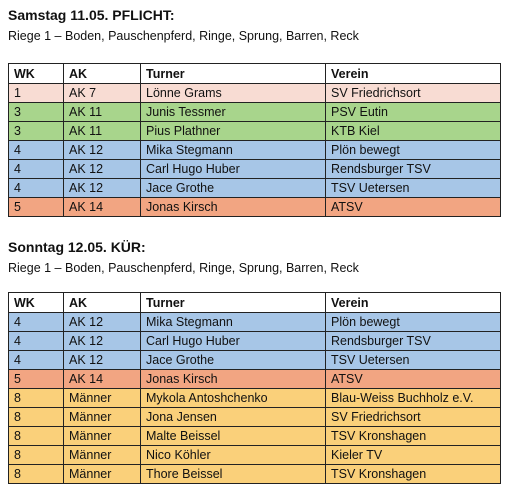  Describe the element at coordinates (233, 436) in the screenshot. I see `cell-turner: Malte Beissel` at that location.